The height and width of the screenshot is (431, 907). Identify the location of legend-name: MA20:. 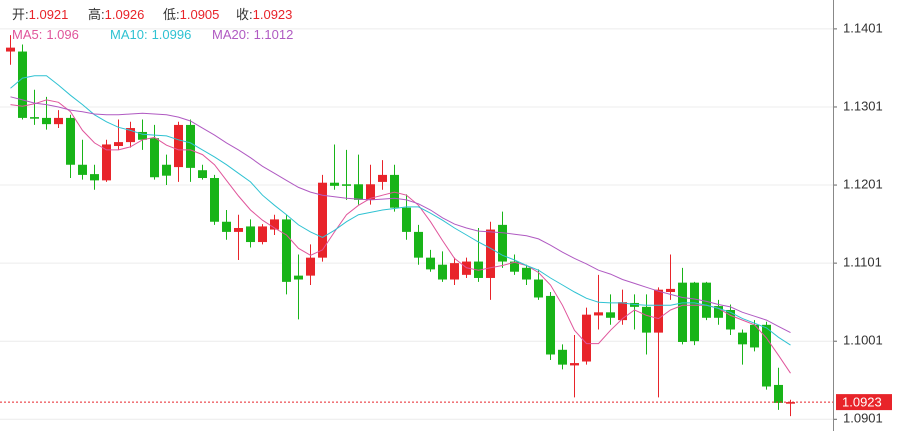
(231, 34).